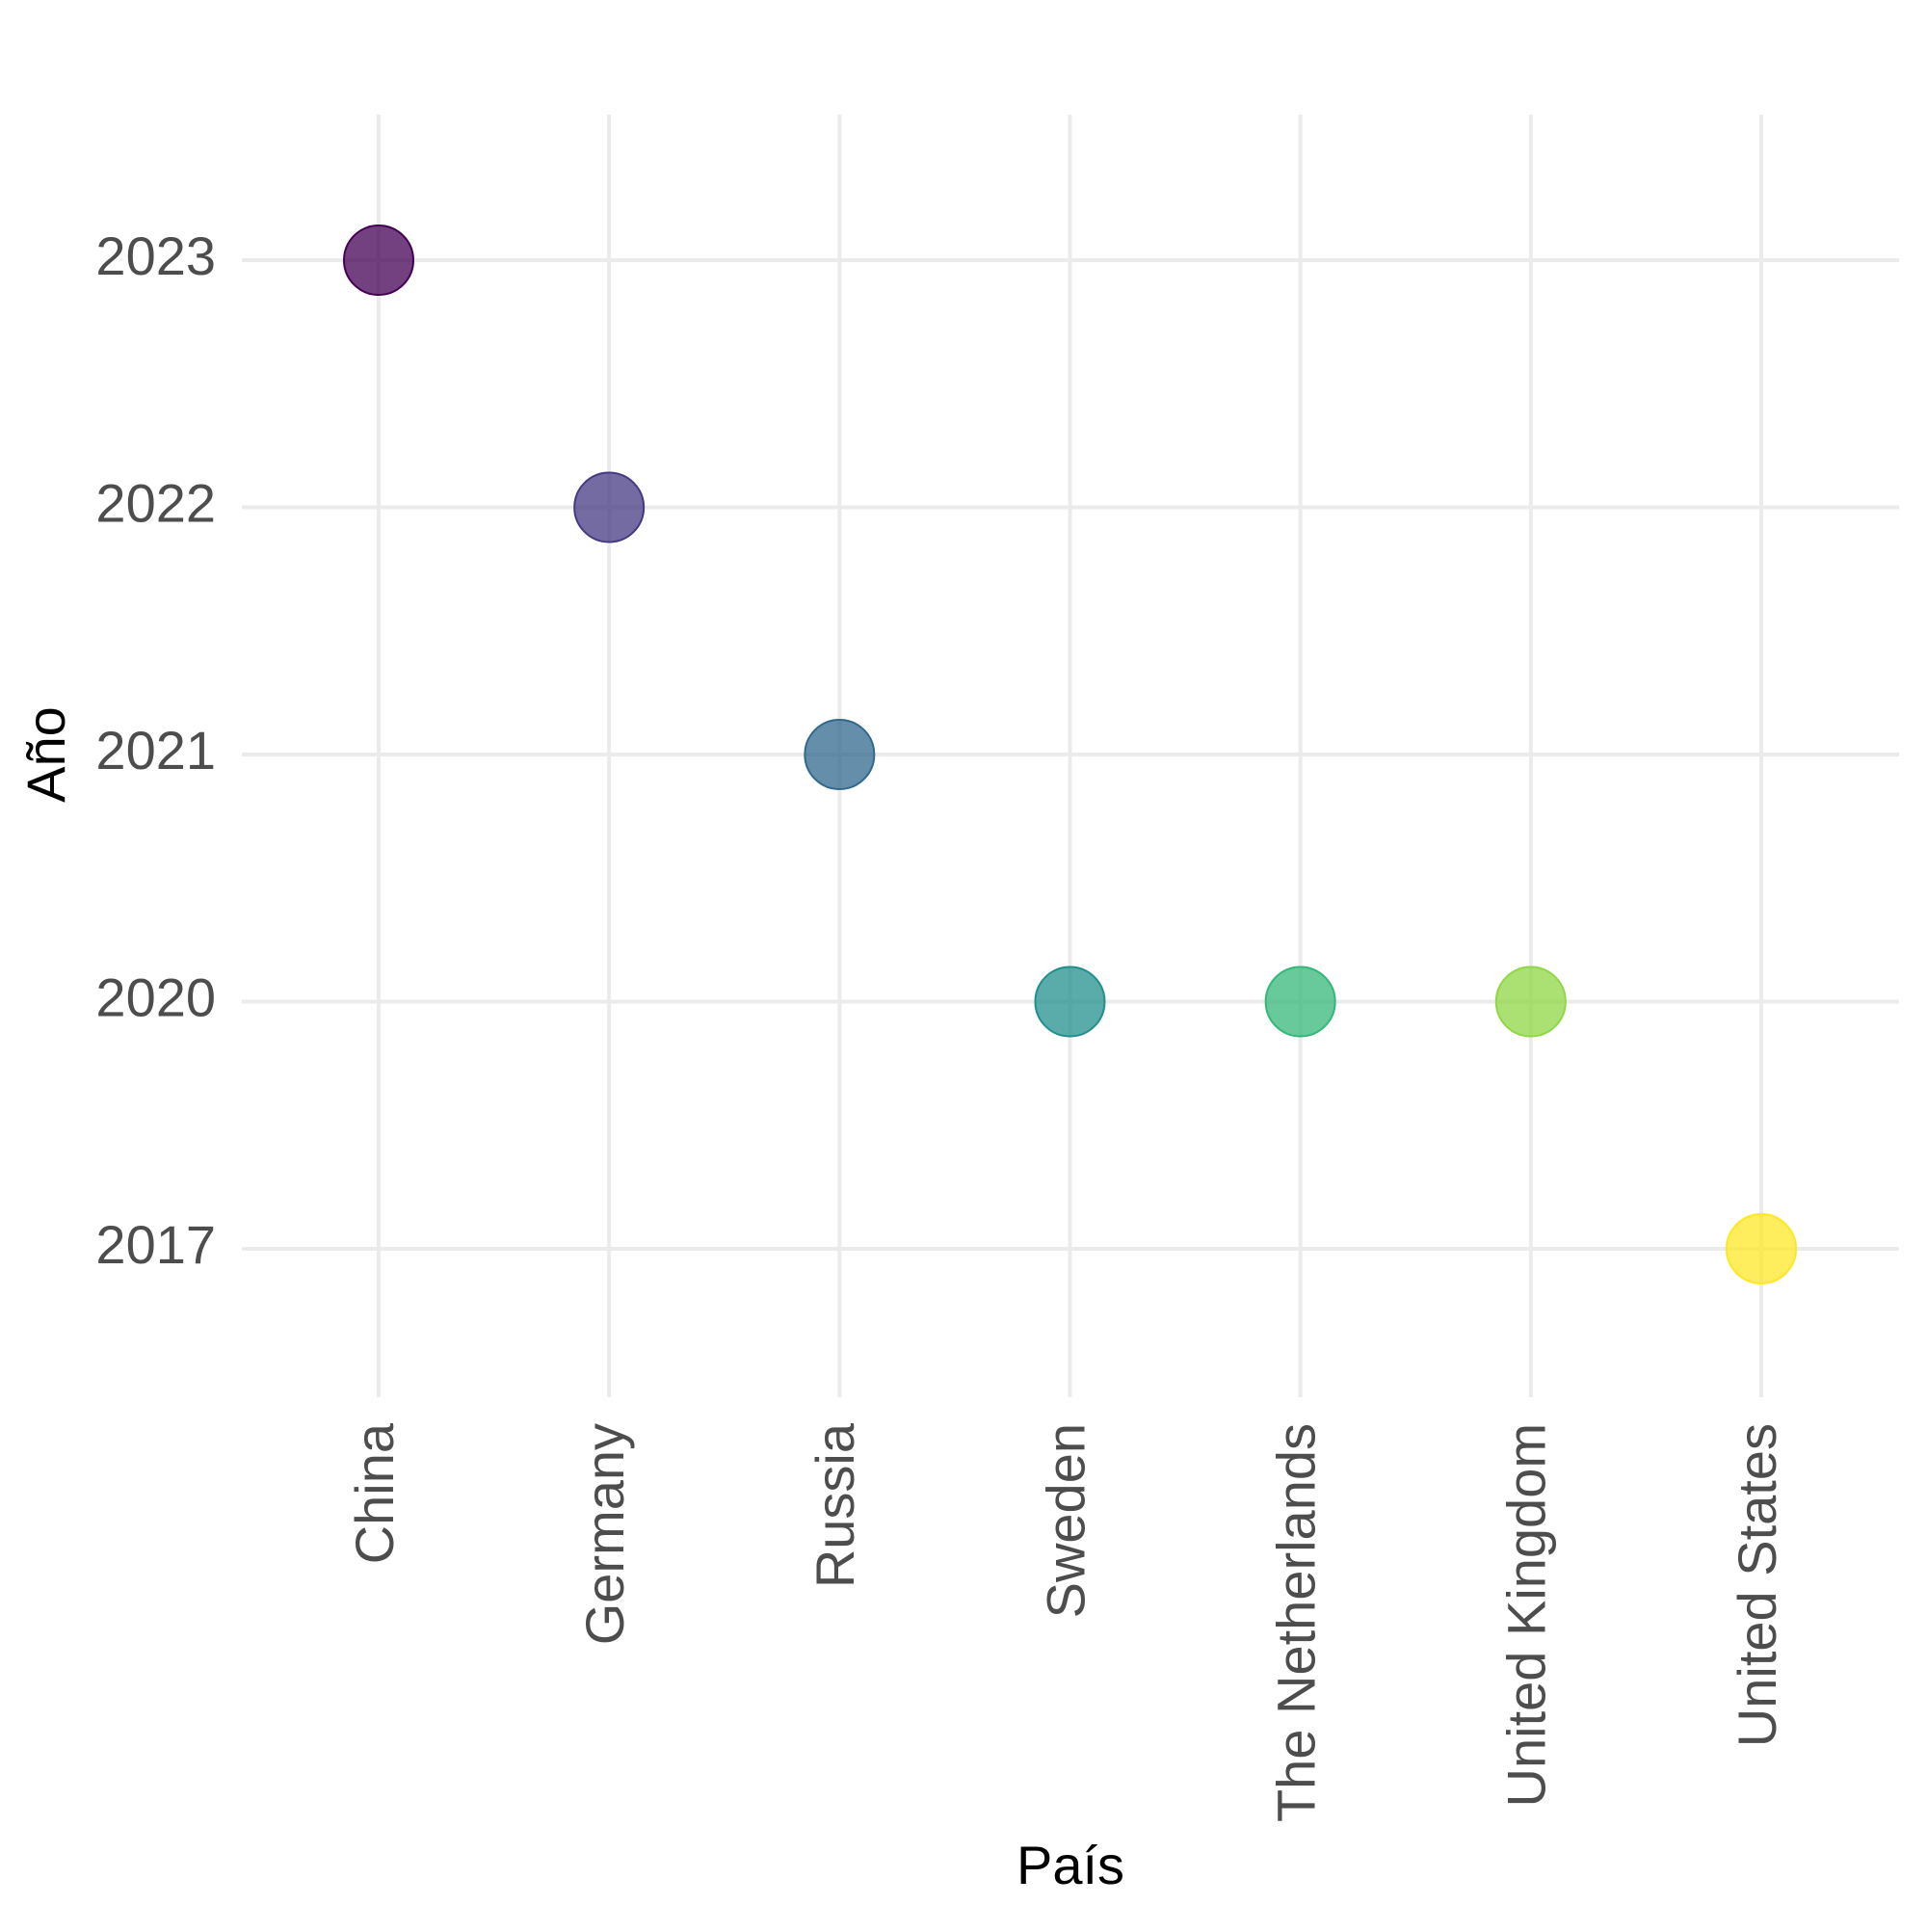 This screenshot has width=1927, height=1932. I want to click on x-tick-label: Sweden, so click(1065, 1520).